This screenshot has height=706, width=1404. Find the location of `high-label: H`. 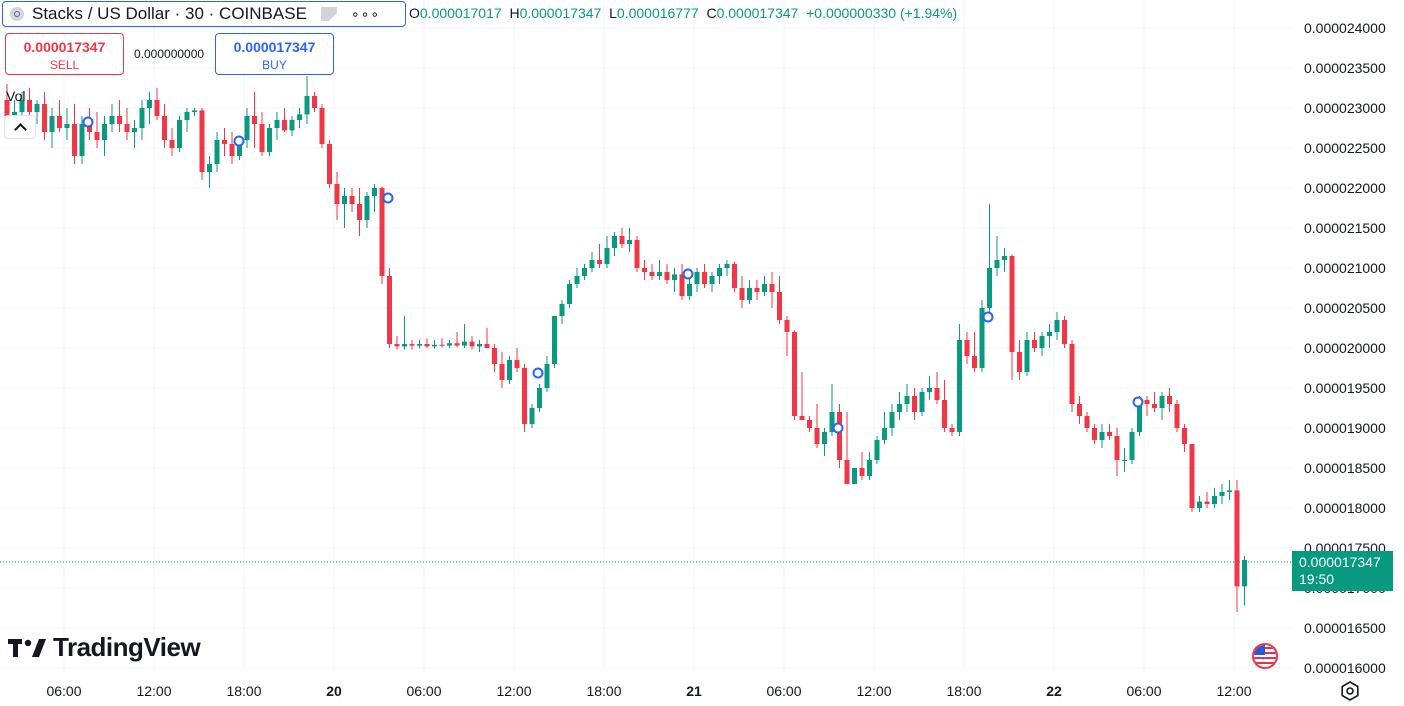

high-label: H is located at coordinates (514, 13).